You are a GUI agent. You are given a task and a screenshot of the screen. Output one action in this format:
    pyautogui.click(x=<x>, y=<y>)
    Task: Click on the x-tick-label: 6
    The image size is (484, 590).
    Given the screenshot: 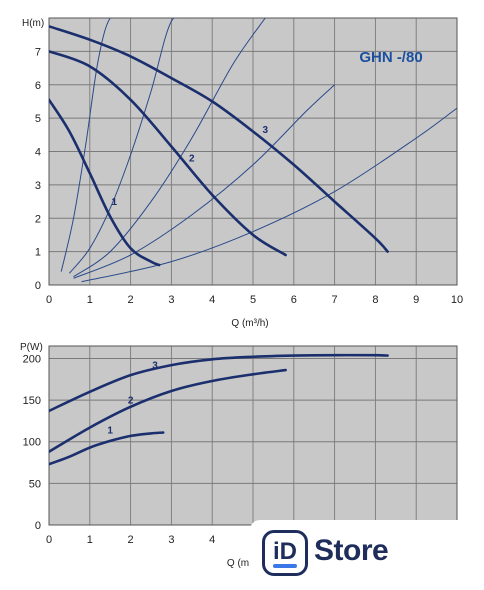 What is the action you would take?
    pyautogui.click(x=294, y=300)
    